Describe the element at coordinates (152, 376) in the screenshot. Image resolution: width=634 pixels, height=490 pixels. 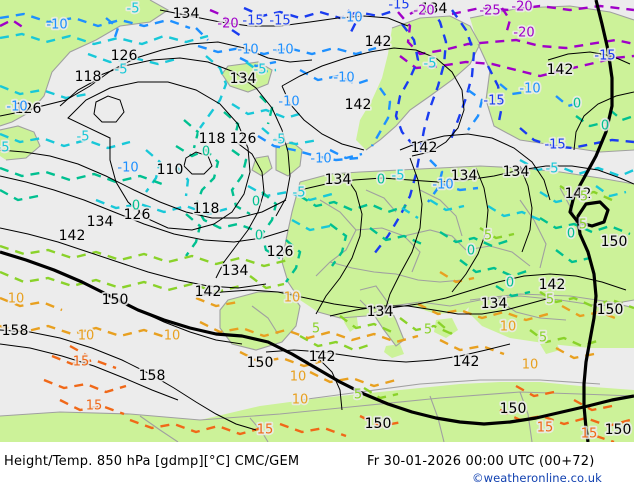
I see `height-label-halo: 158` at that location.